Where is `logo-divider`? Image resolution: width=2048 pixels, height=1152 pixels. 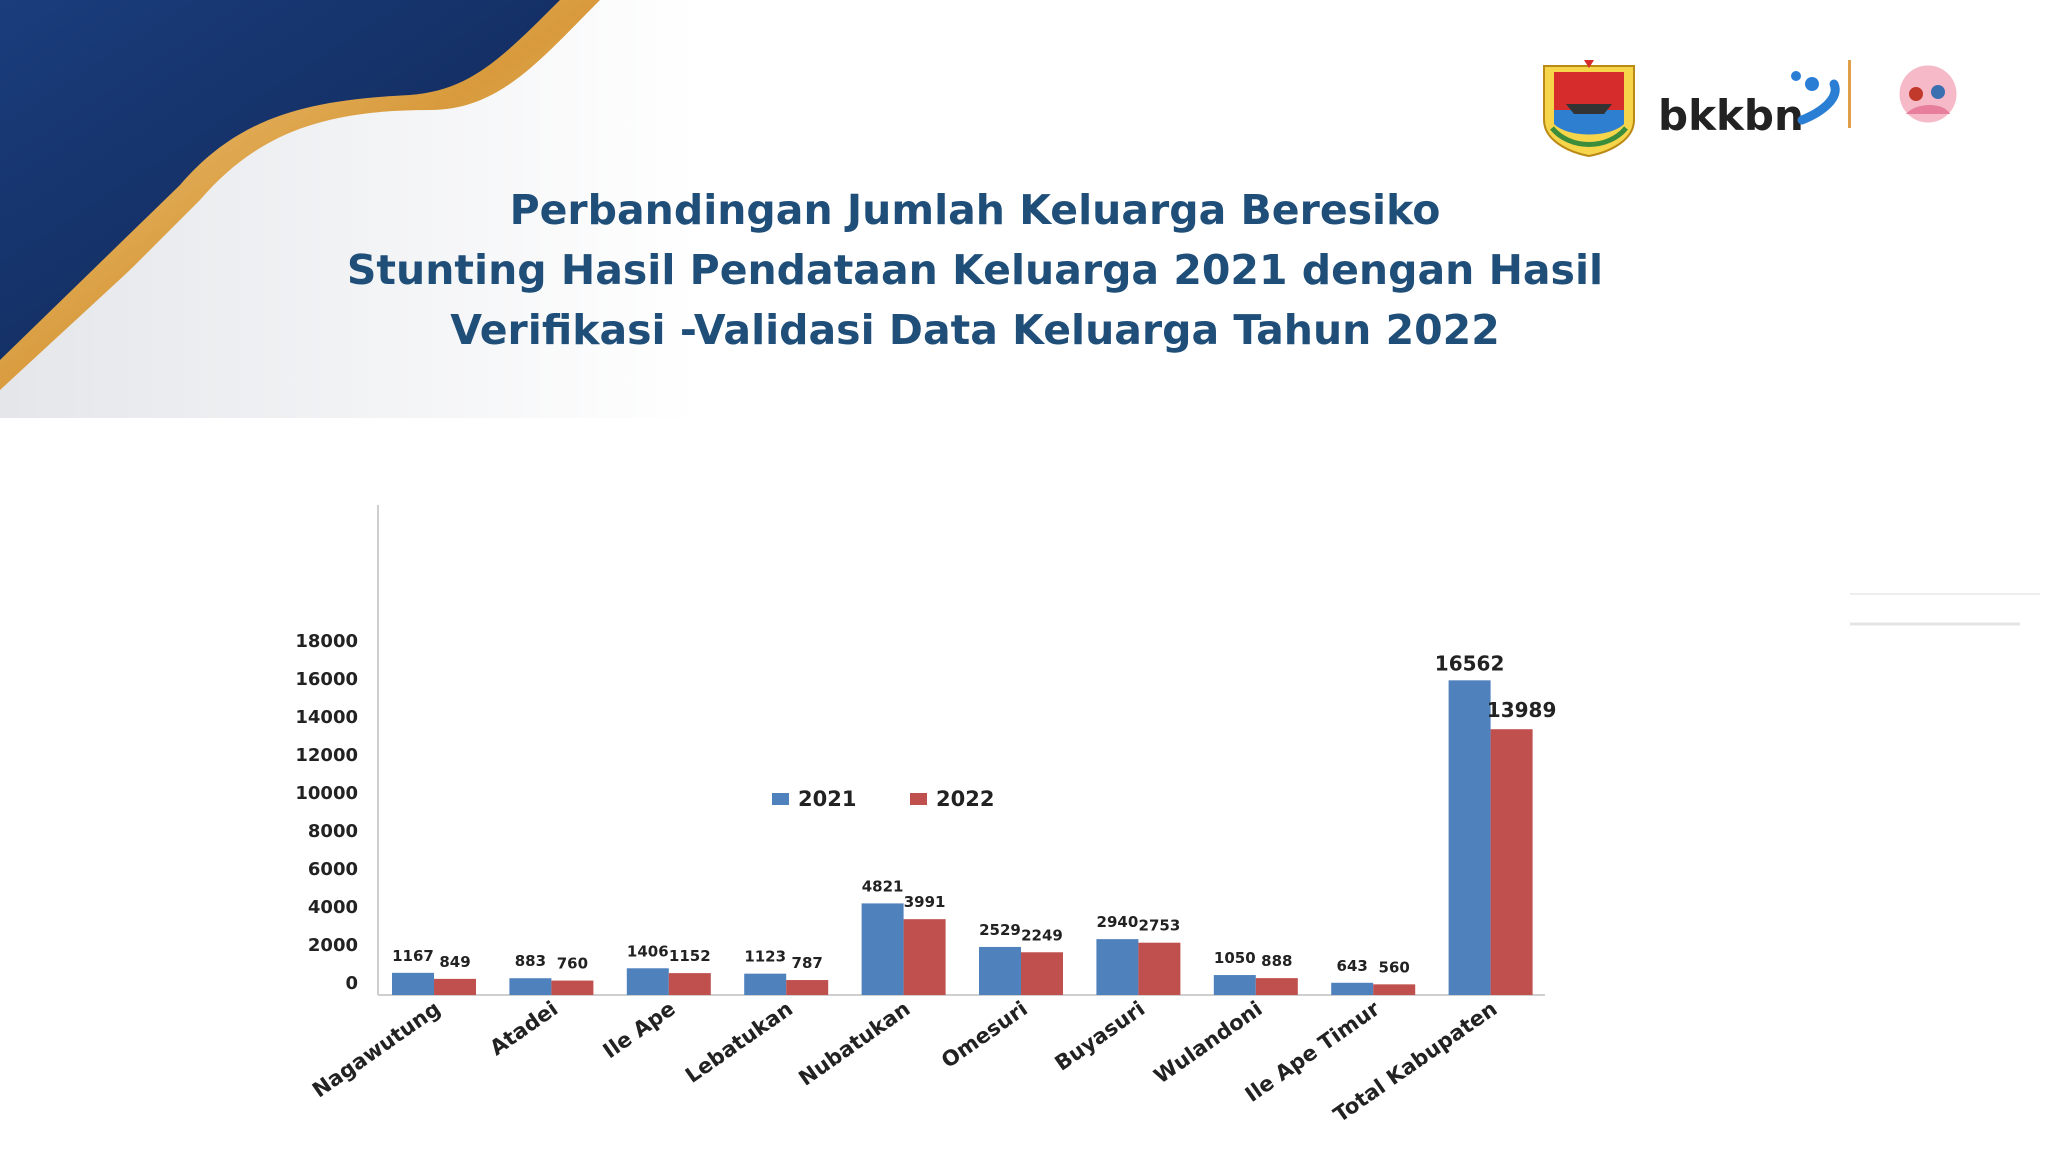 logo-divider is located at coordinates (1849, 94).